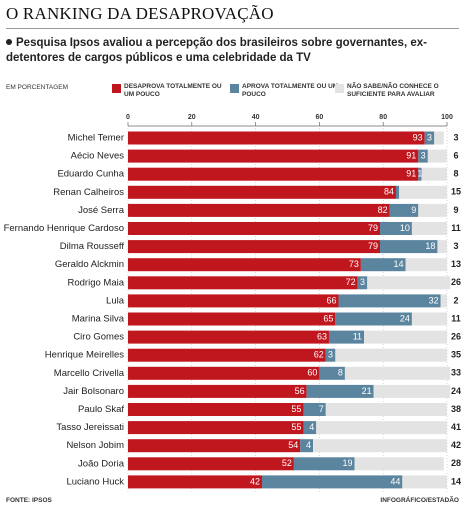 The image size is (465, 511). Describe the element at coordinates (456, 282) in the screenshot. I see `value-label: 26` at that location.